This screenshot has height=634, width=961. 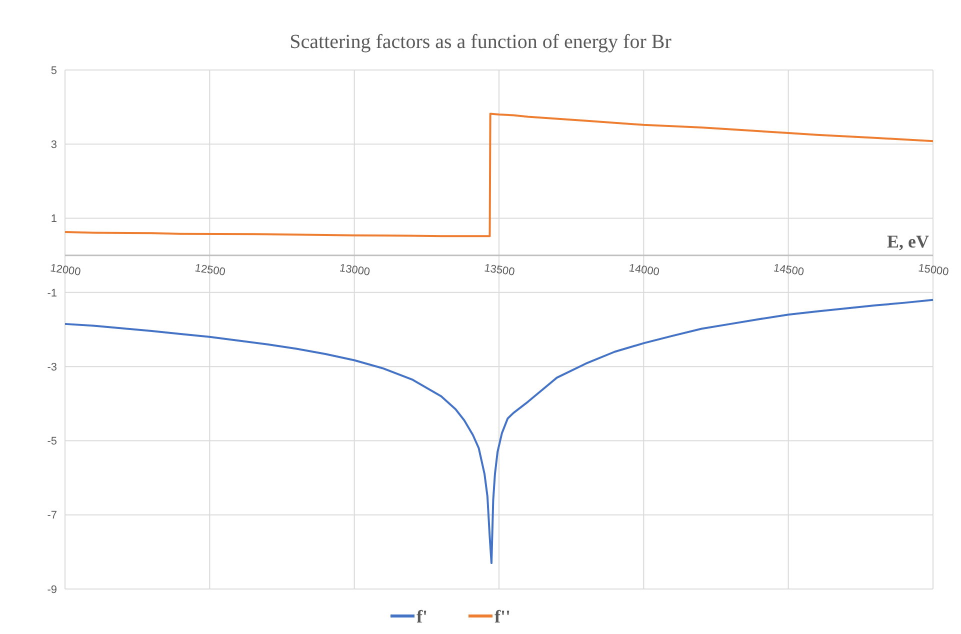 I want to click on y-tick-label: 1, so click(x=53, y=219).